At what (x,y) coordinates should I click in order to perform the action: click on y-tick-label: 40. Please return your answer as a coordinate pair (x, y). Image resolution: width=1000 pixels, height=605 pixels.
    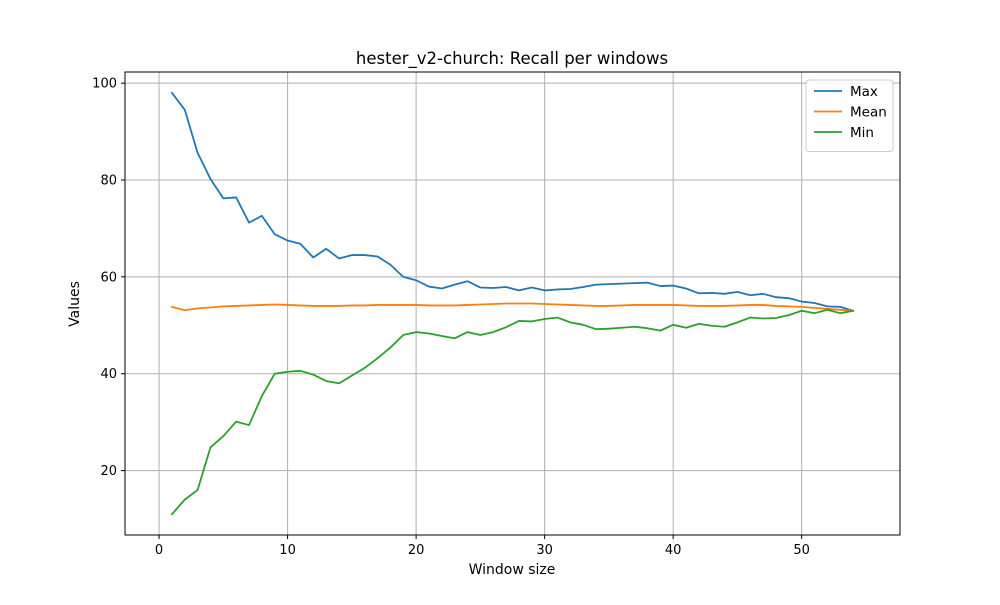
    Looking at the image, I should click on (108, 374).